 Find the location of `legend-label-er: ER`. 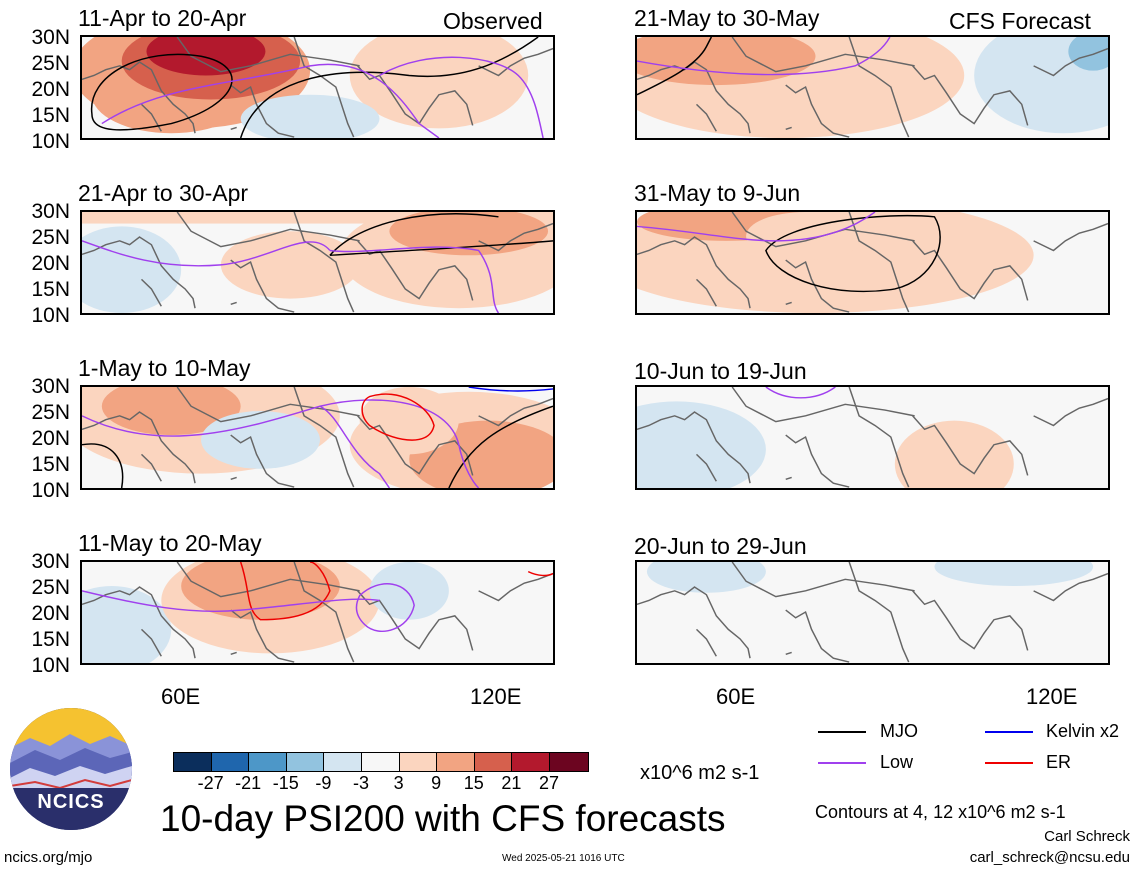

legend-label-er: ER is located at coordinates (1059, 762).